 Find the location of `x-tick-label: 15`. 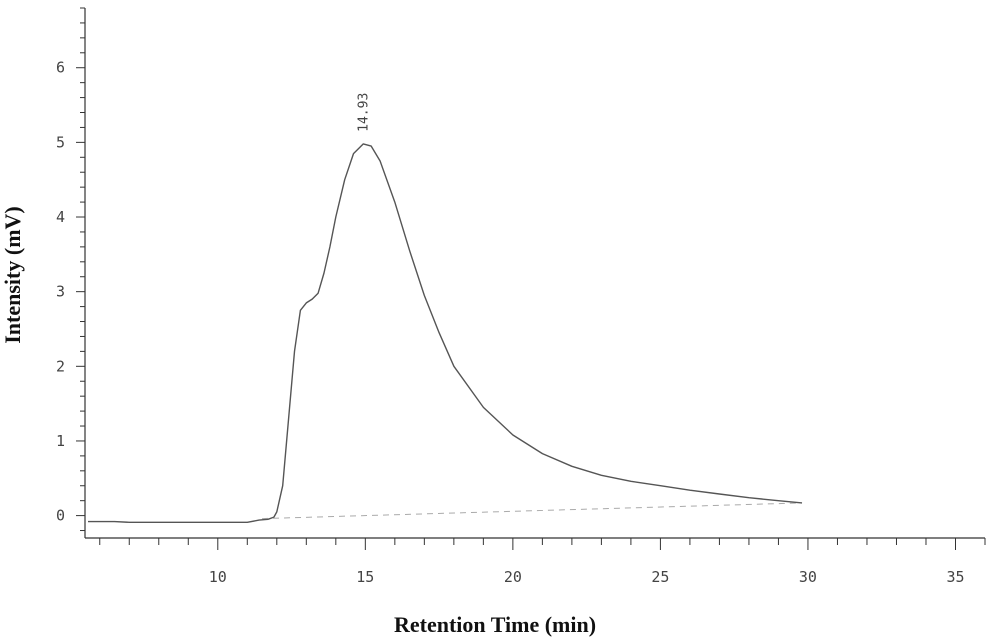

x-tick-label: 15 is located at coordinates (365, 577).